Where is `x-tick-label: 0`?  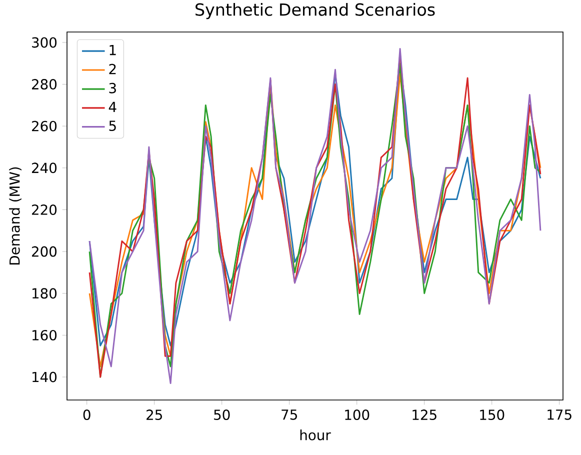 x-tick-label: 0 is located at coordinates (86, 415).